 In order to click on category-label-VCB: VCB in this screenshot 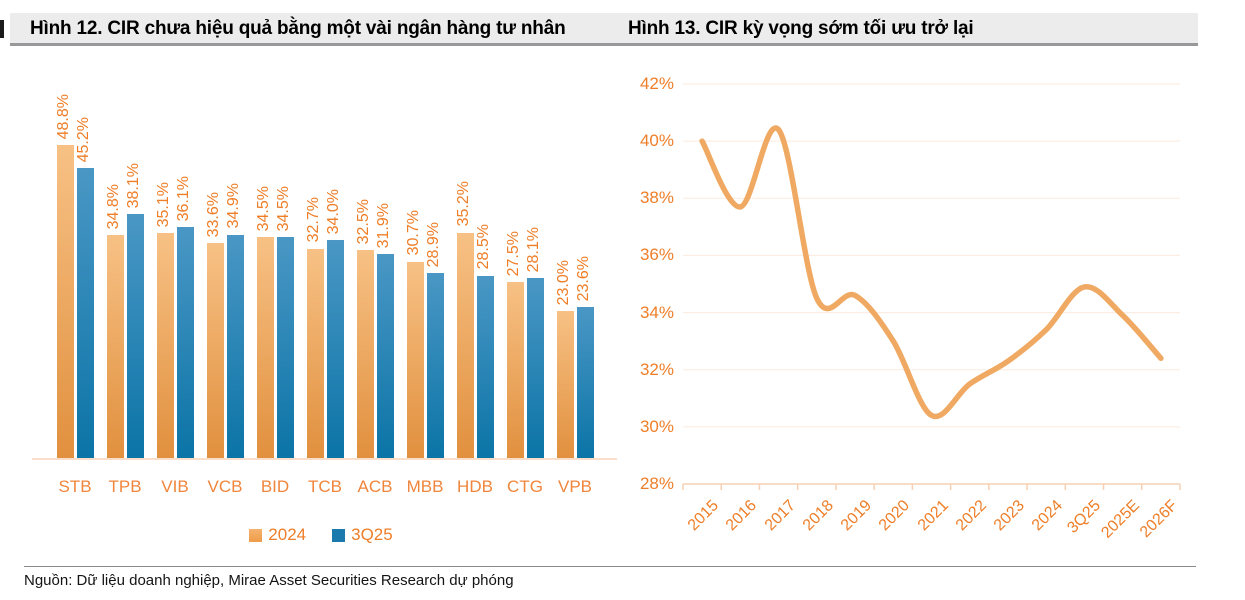, I will do `click(225, 486)`.